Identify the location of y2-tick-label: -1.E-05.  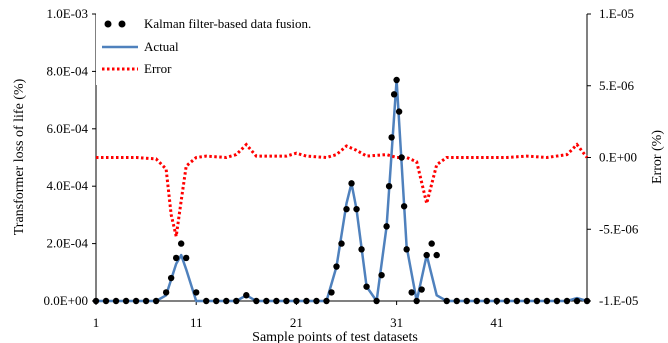
(618, 300).